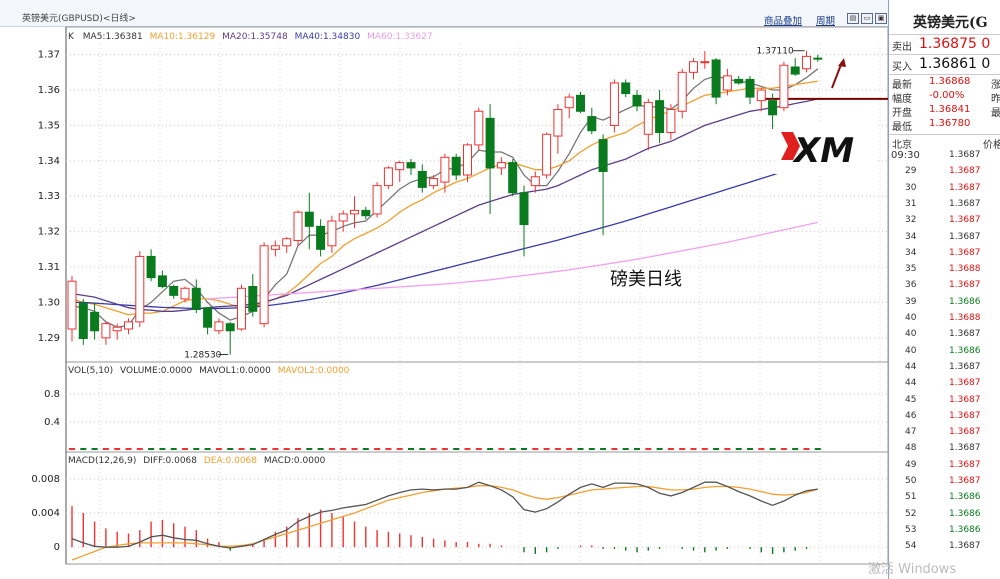 Image resolution: width=1000 pixels, height=579 pixels. Describe the element at coordinates (911, 415) in the screenshot. I see `tick-time: 46` at that location.